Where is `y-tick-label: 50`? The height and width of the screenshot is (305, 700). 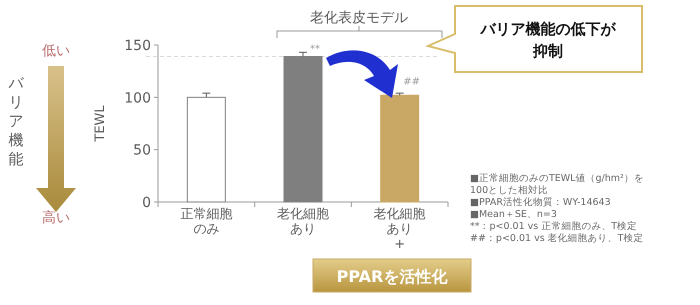
y-tick-label: 50 is located at coordinates (142, 150).